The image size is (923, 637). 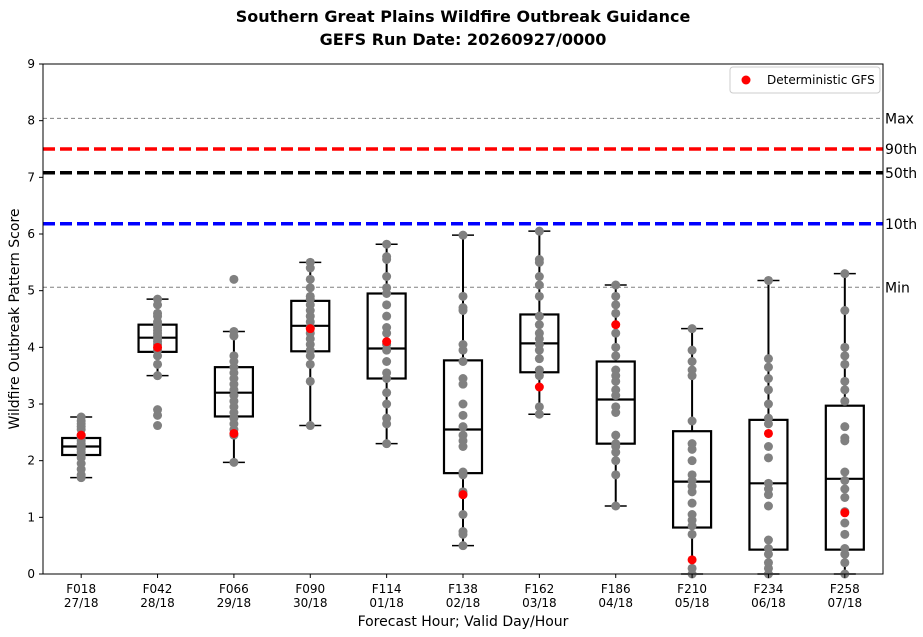 What do you see at coordinates (31, 121) in the screenshot?
I see `y-tick-label: 8` at bounding box center [31, 121].